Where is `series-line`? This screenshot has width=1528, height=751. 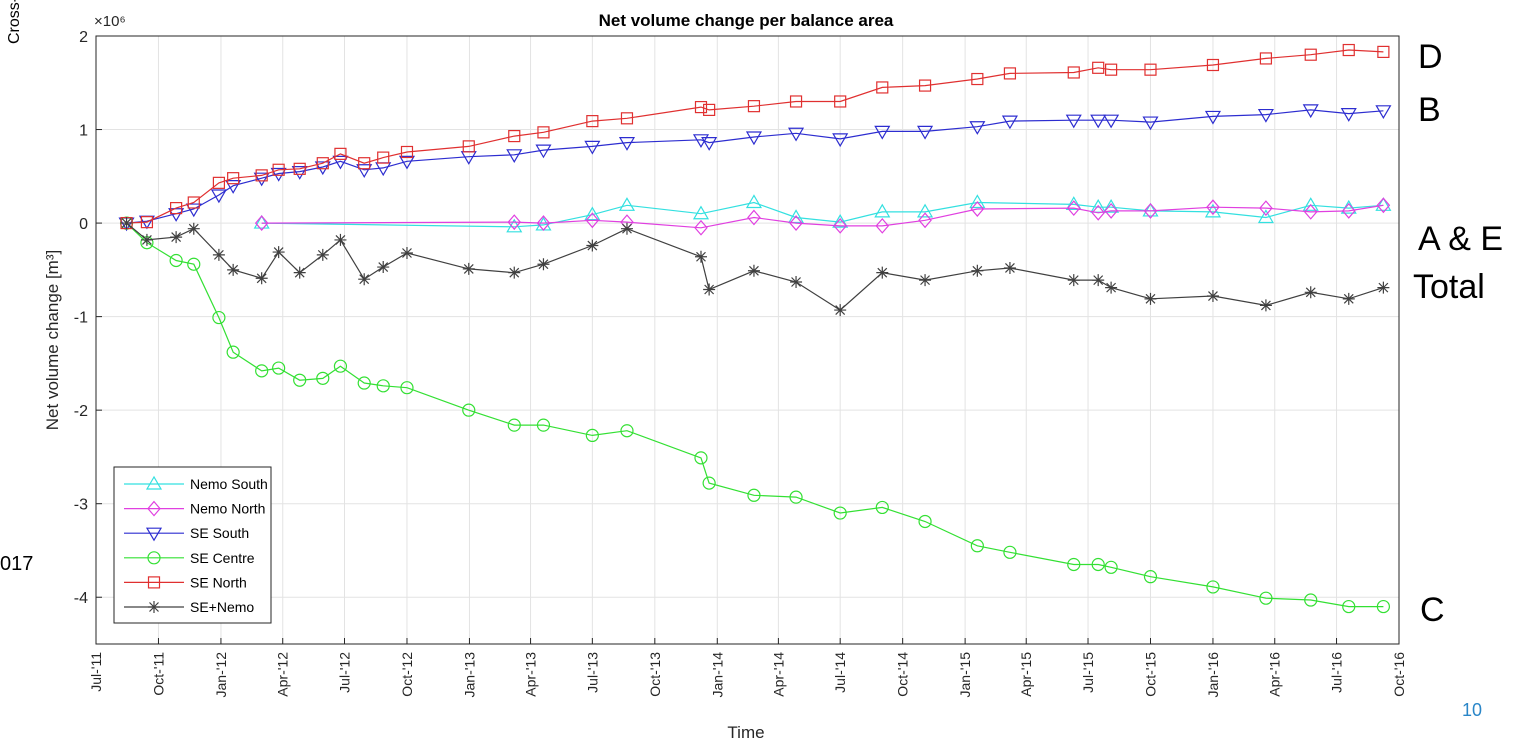
series-line is located at coordinates (822, 216).